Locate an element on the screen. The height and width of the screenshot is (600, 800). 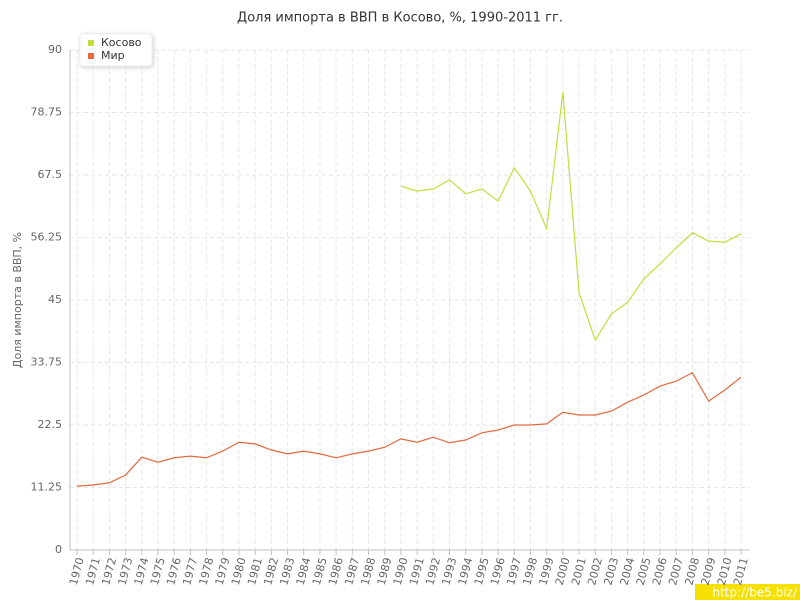
legend-box is located at coordinates (116, 50).